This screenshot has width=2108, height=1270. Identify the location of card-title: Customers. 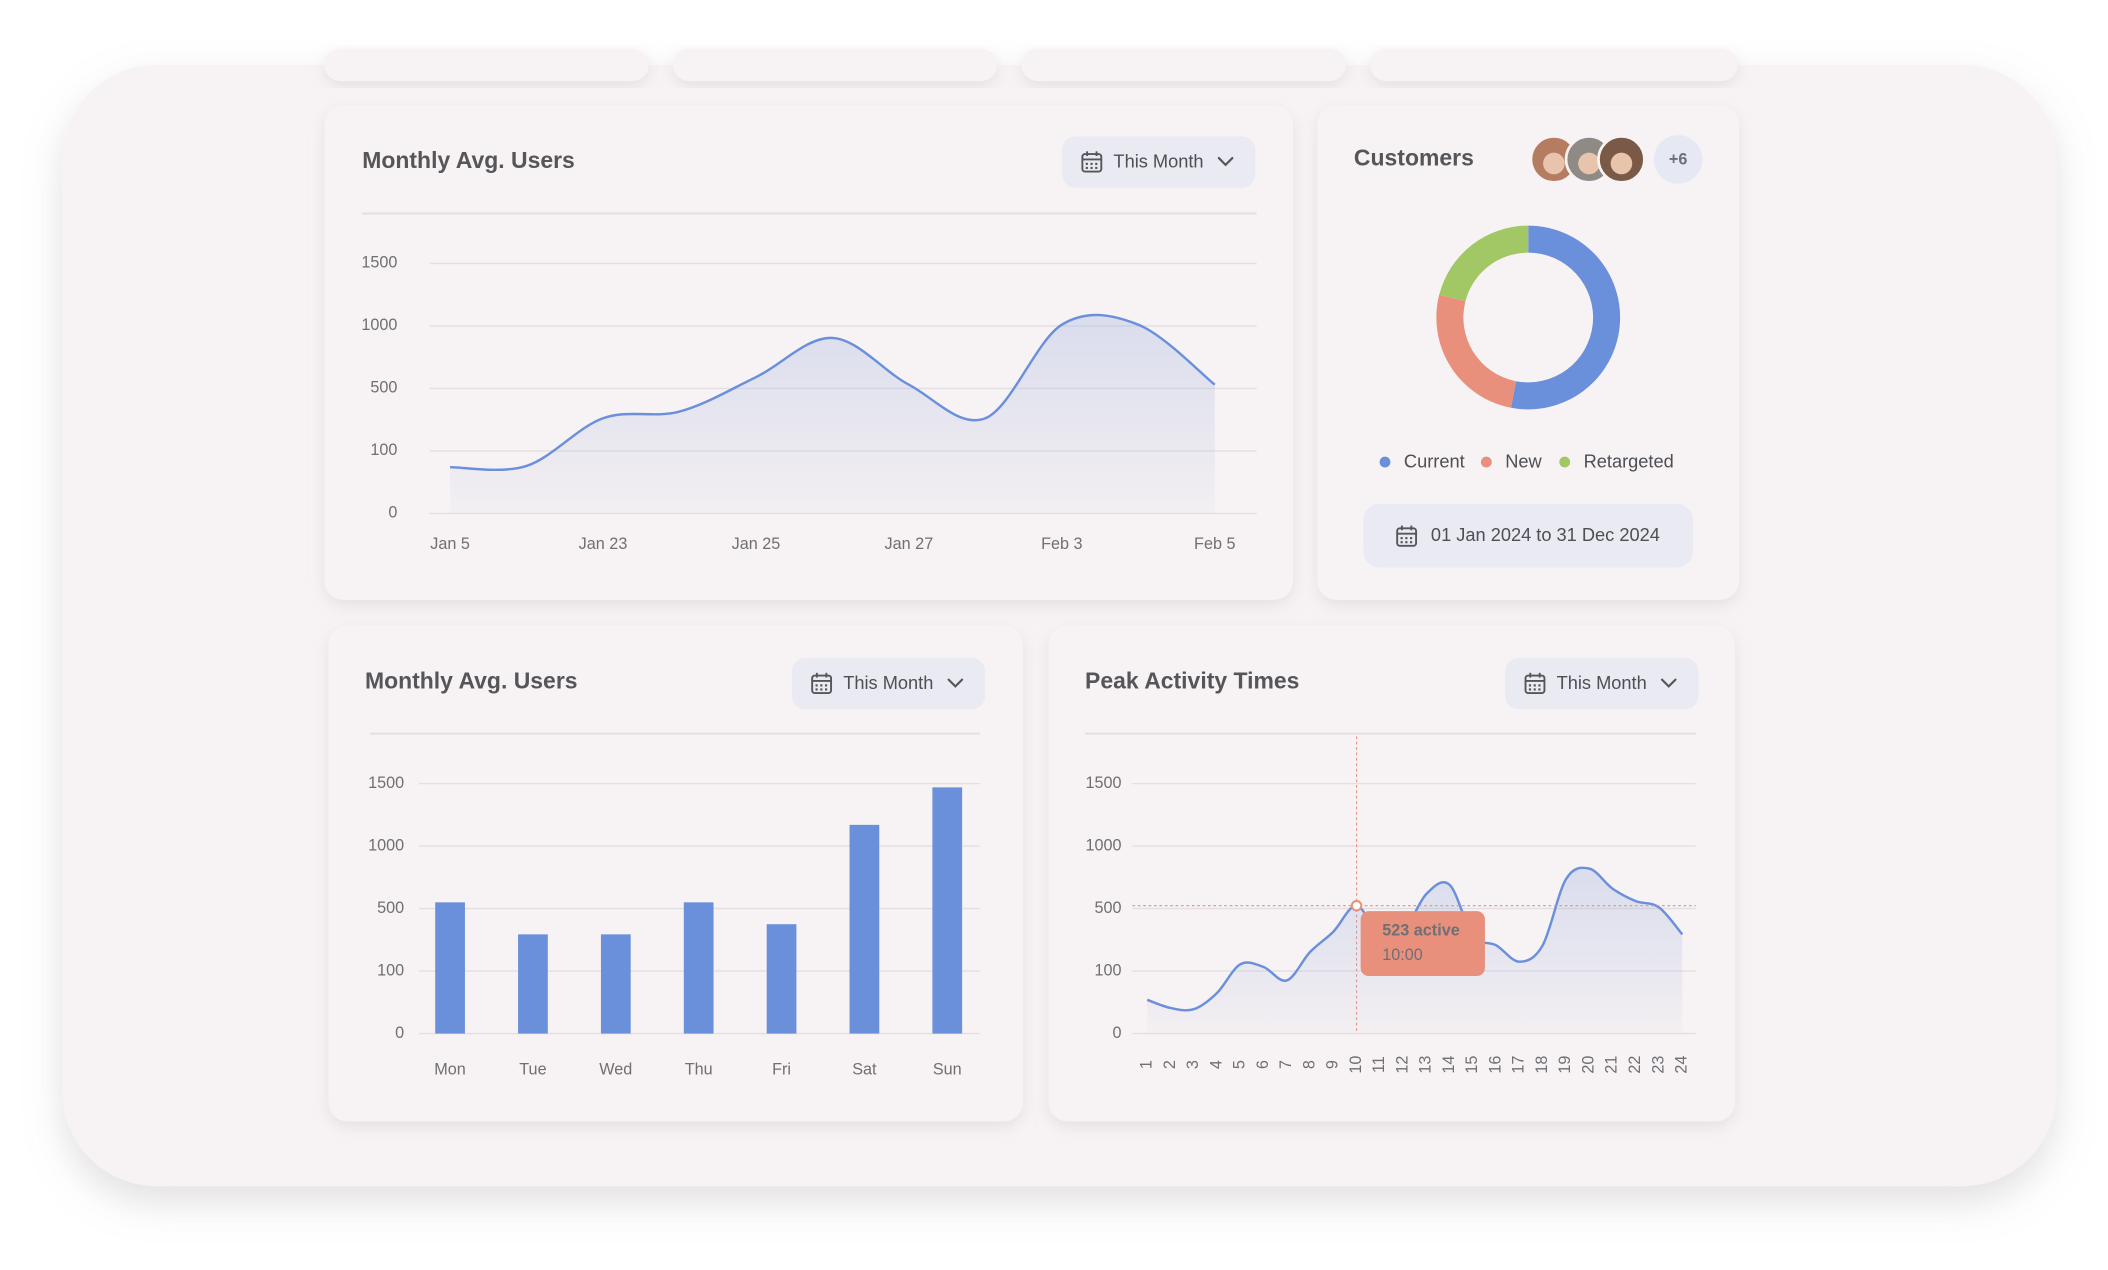
(1414, 157).